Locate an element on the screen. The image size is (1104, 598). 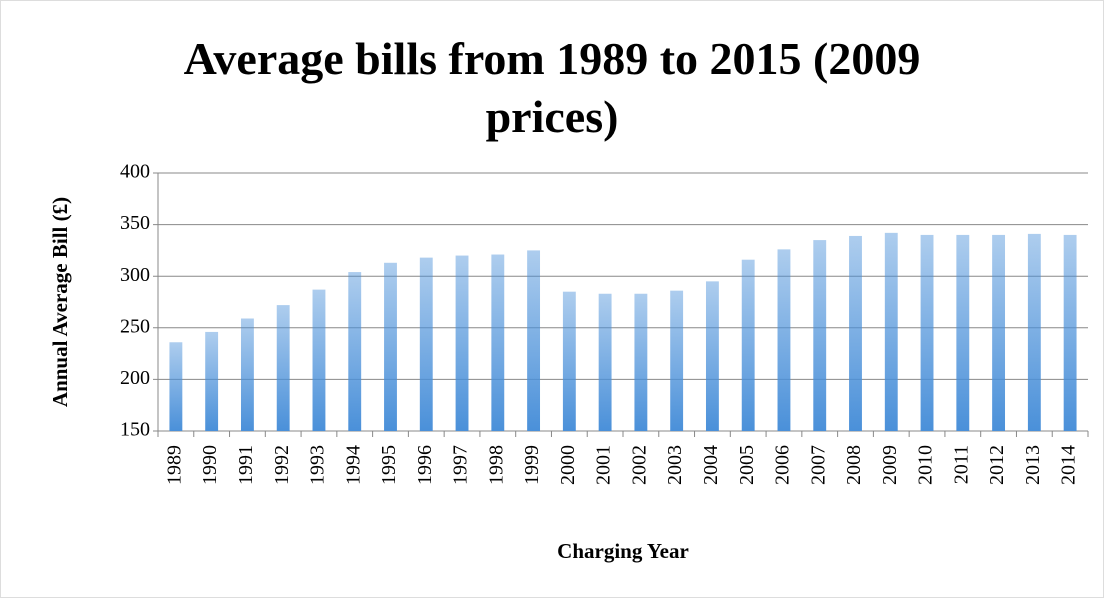
x-tick-label: 2002 is located at coordinates (639, 465).